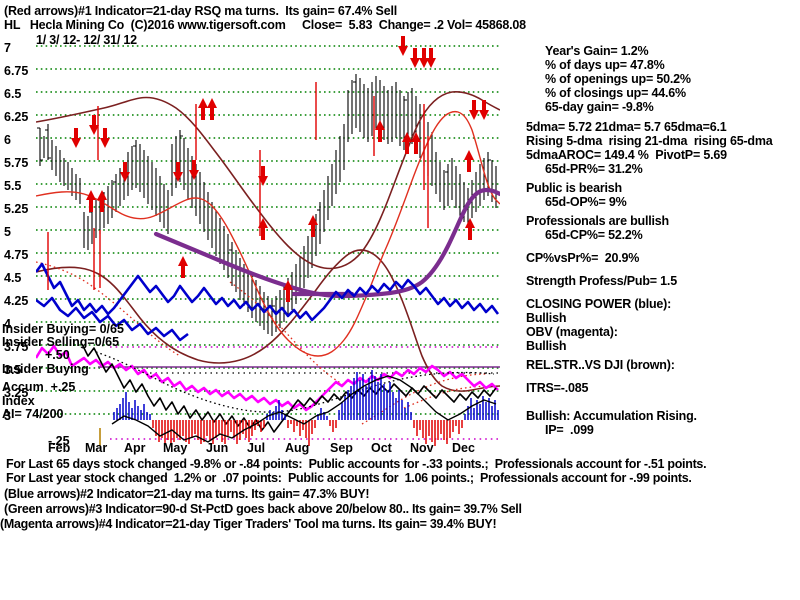 This screenshot has width=800, height=600. I want to click on accum-scale-plus-half: +.50, so click(57, 355).